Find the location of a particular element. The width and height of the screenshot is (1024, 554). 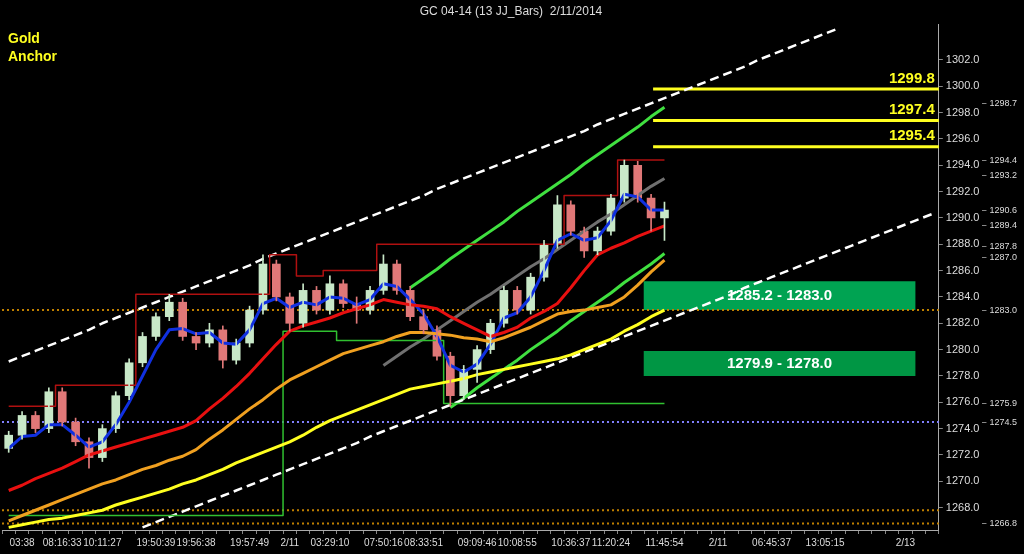

y-tick-label: 1296.0 is located at coordinates (962, 137).